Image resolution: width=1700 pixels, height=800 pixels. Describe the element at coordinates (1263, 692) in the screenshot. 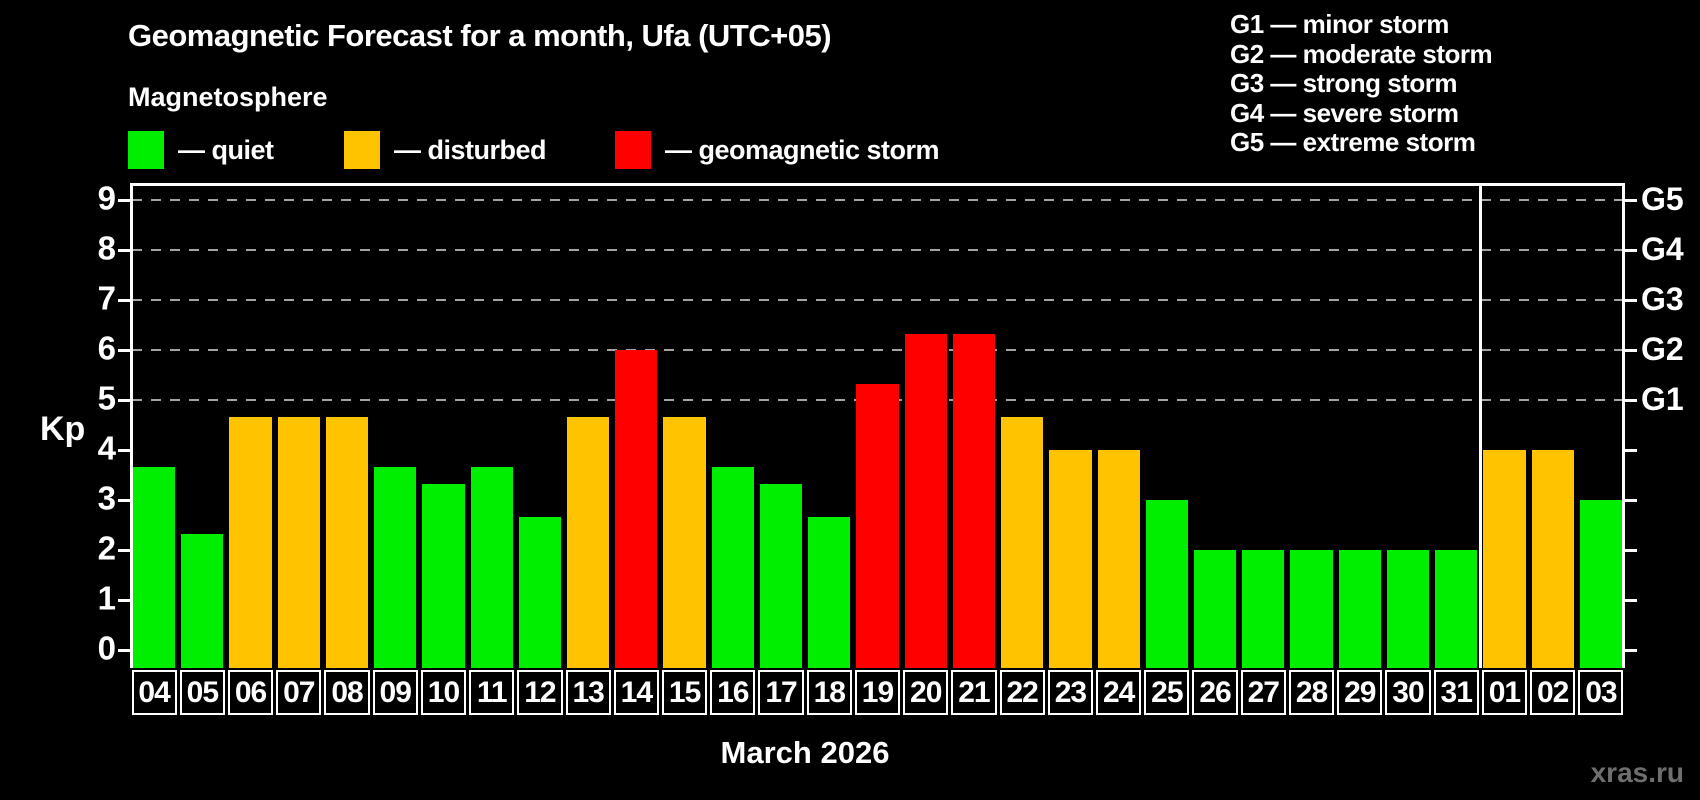

I see `day-label-27: 27` at that location.